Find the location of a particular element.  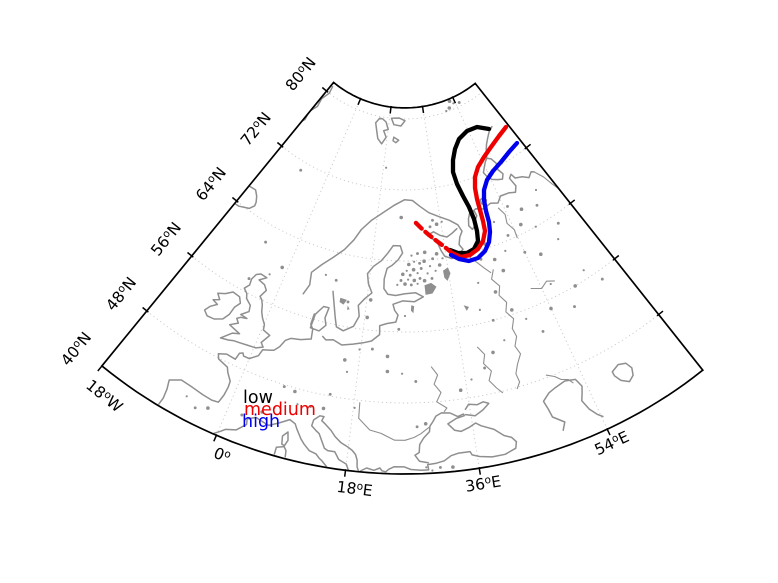

lat-label-80N: 80oN is located at coordinates (301, 74).